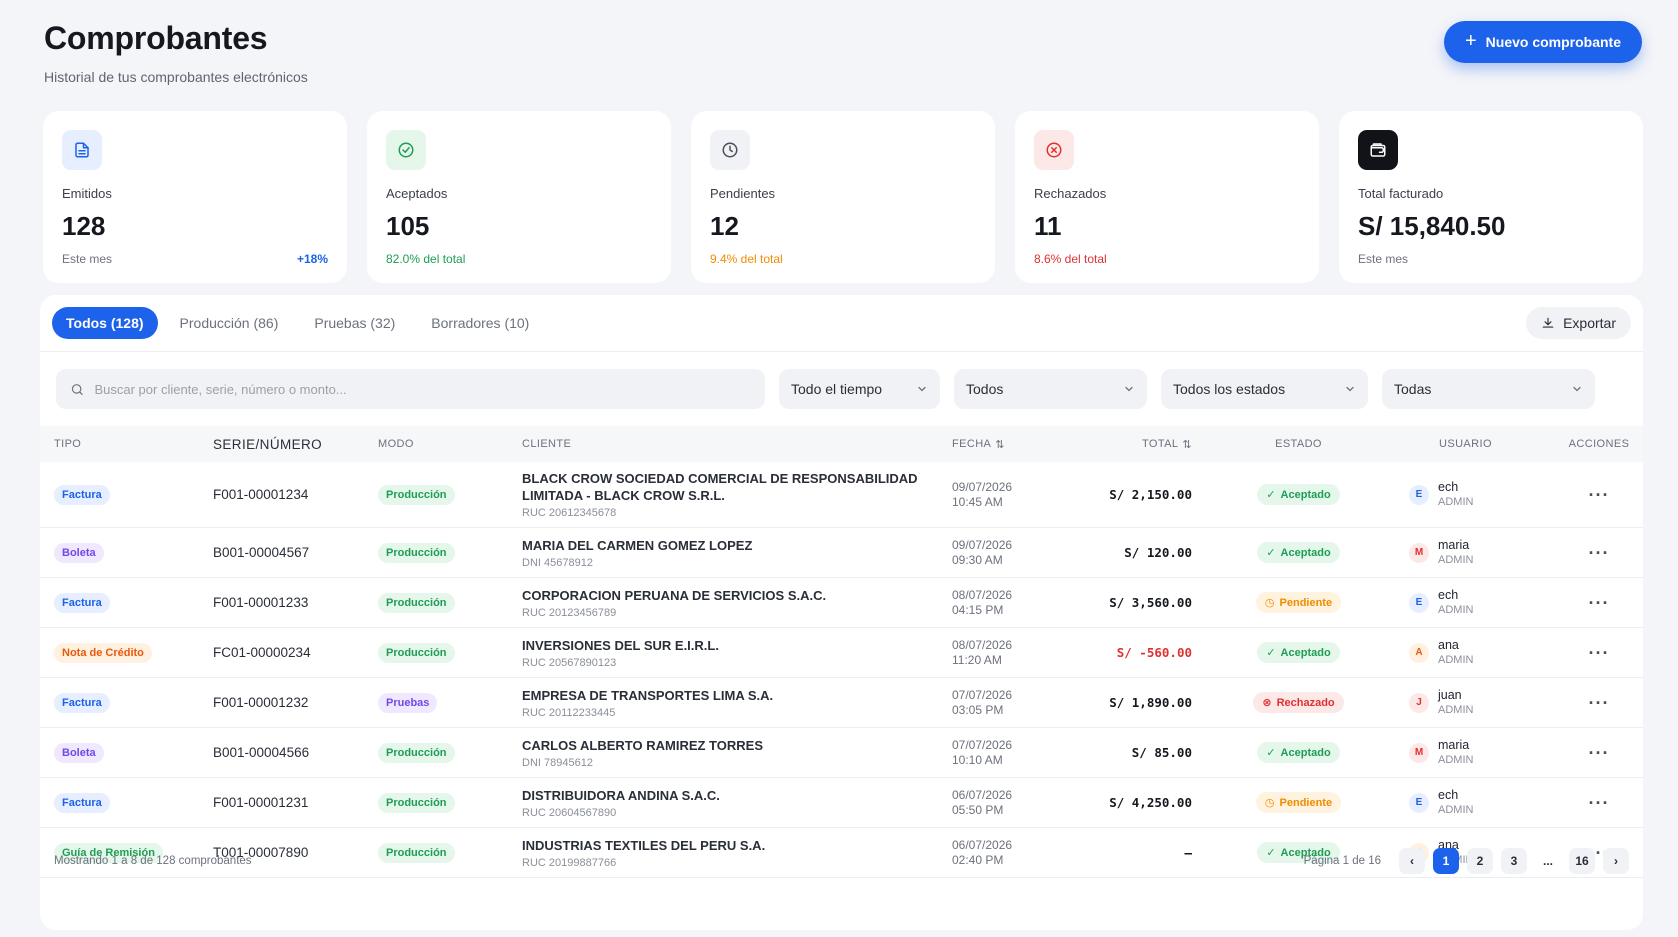 This screenshot has height=937, width=1678. Describe the element at coordinates (480, 323) in the screenshot. I see `tab-borradores: Borradores (10)` at that location.